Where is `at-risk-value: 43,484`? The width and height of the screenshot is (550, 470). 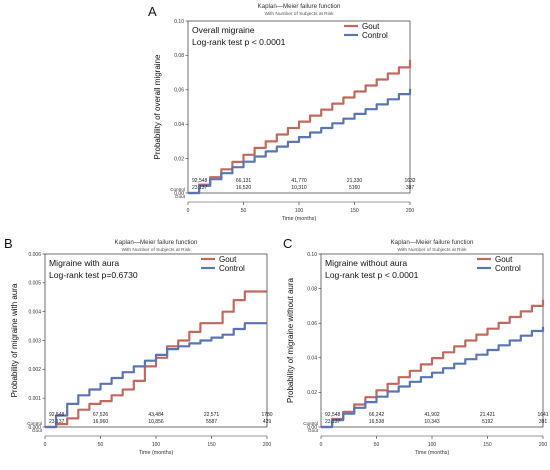 at-risk-value: 43,484 is located at coordinates (156, 415).